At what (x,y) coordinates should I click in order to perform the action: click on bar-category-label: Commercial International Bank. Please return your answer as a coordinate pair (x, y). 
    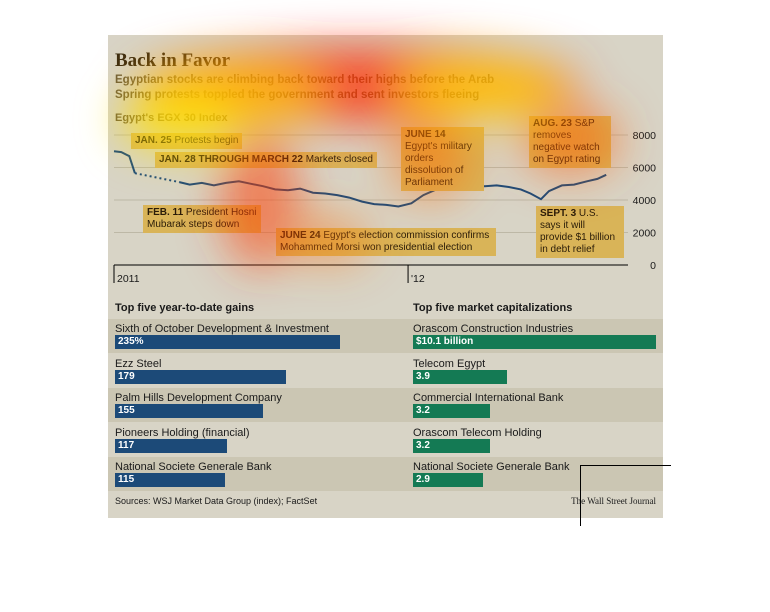
    Looking at the image, I should click on (488, 398).